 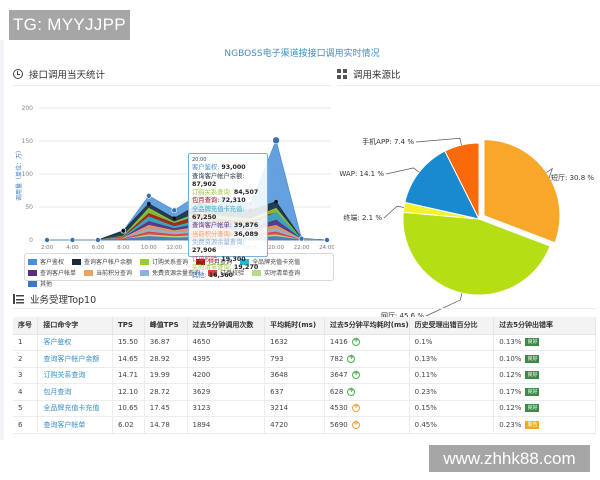 I want to click on peak-tps-value: 19.99, so click(x=166, y=375).